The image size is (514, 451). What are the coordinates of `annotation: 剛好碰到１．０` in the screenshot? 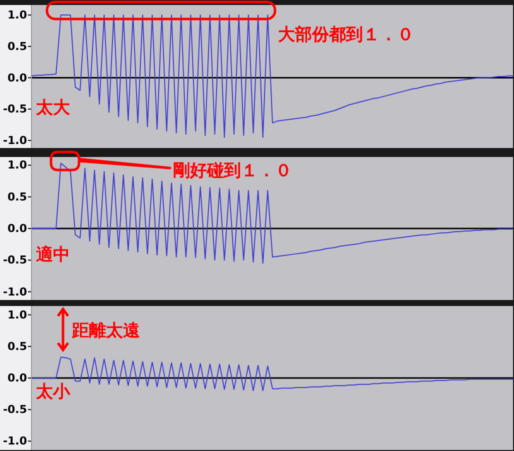 It's located at (232, 171).